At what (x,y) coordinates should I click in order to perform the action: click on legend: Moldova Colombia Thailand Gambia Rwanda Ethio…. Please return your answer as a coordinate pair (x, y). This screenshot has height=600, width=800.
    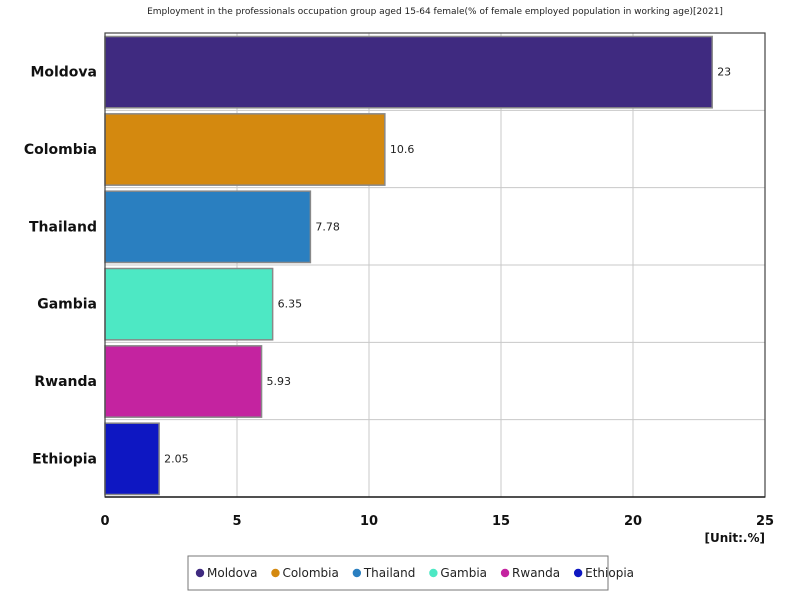
    Looking at the image, I should click on (410, 573).